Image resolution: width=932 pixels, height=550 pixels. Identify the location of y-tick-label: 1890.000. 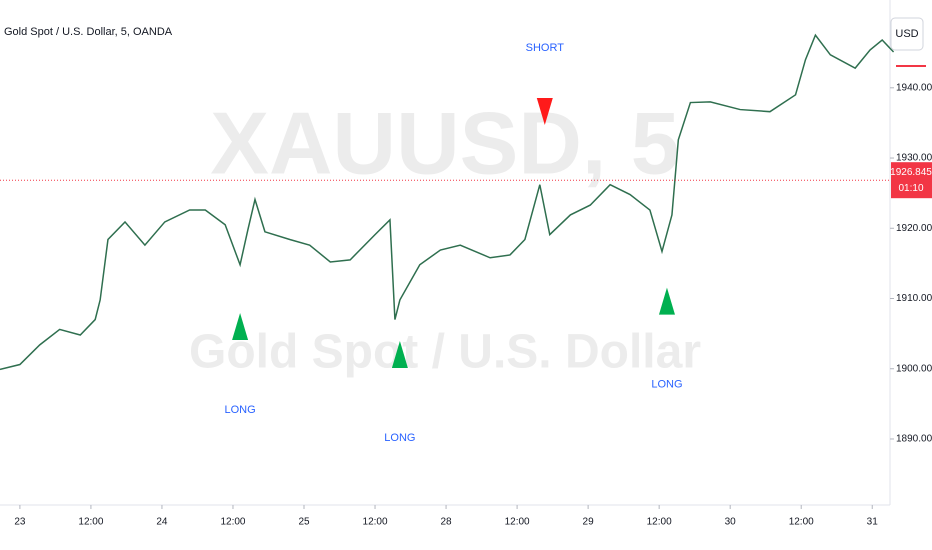
(914, 439).